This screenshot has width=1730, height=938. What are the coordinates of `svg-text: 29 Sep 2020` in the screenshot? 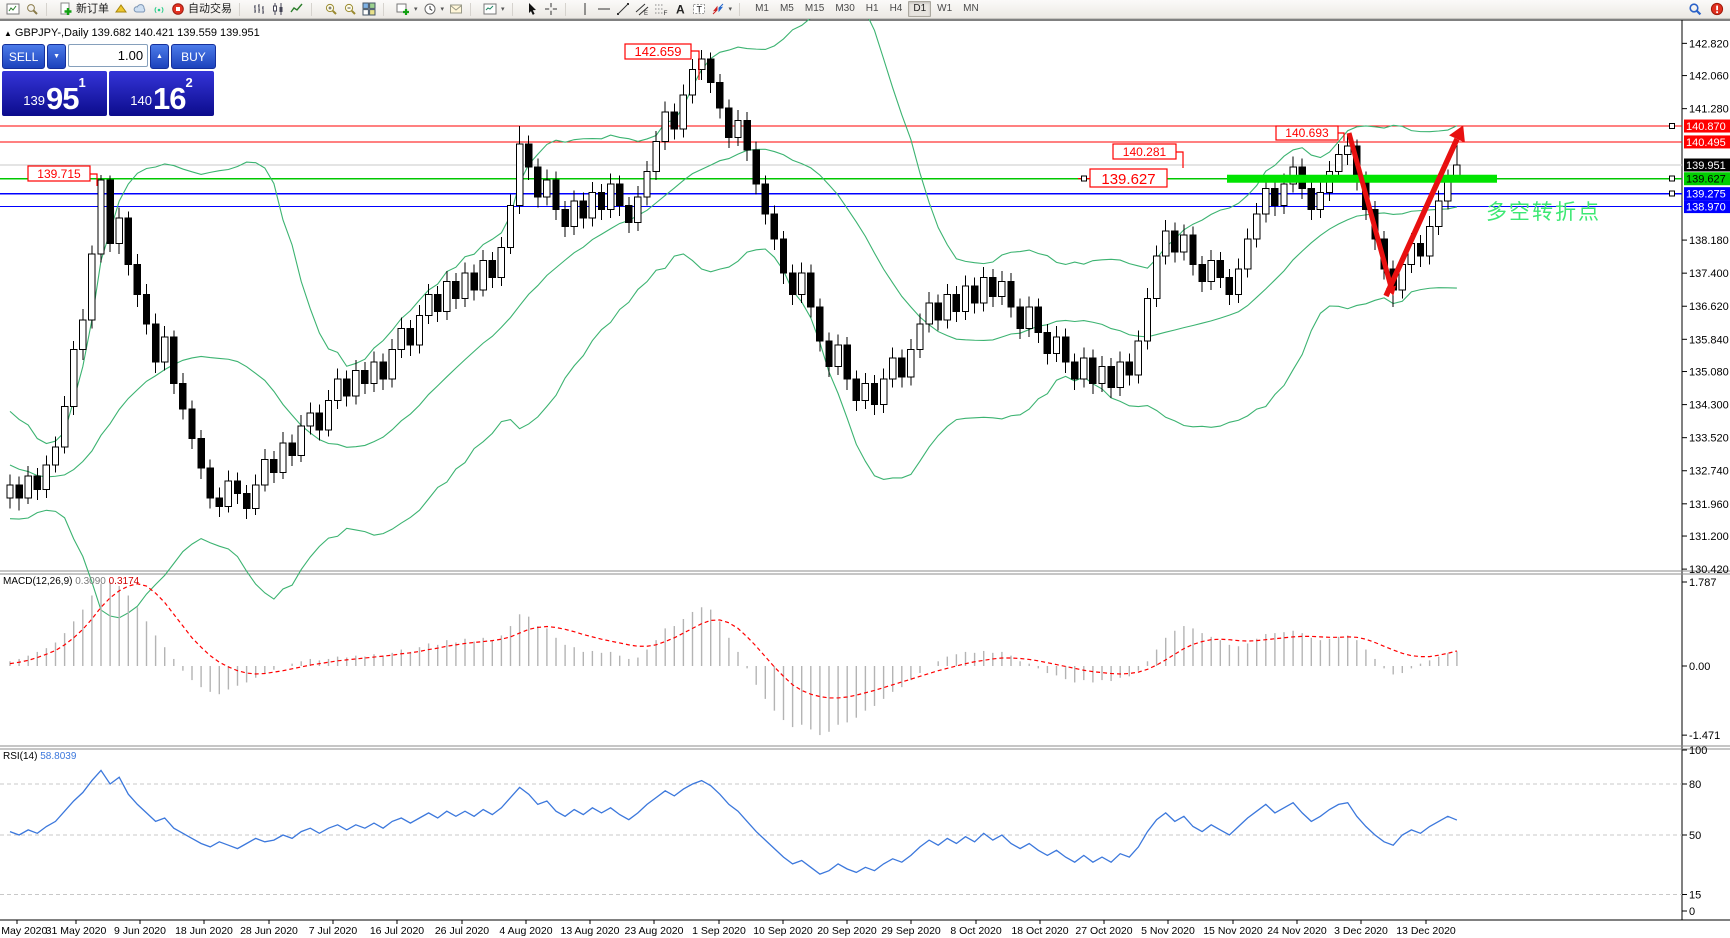 It's located at (911, 931).